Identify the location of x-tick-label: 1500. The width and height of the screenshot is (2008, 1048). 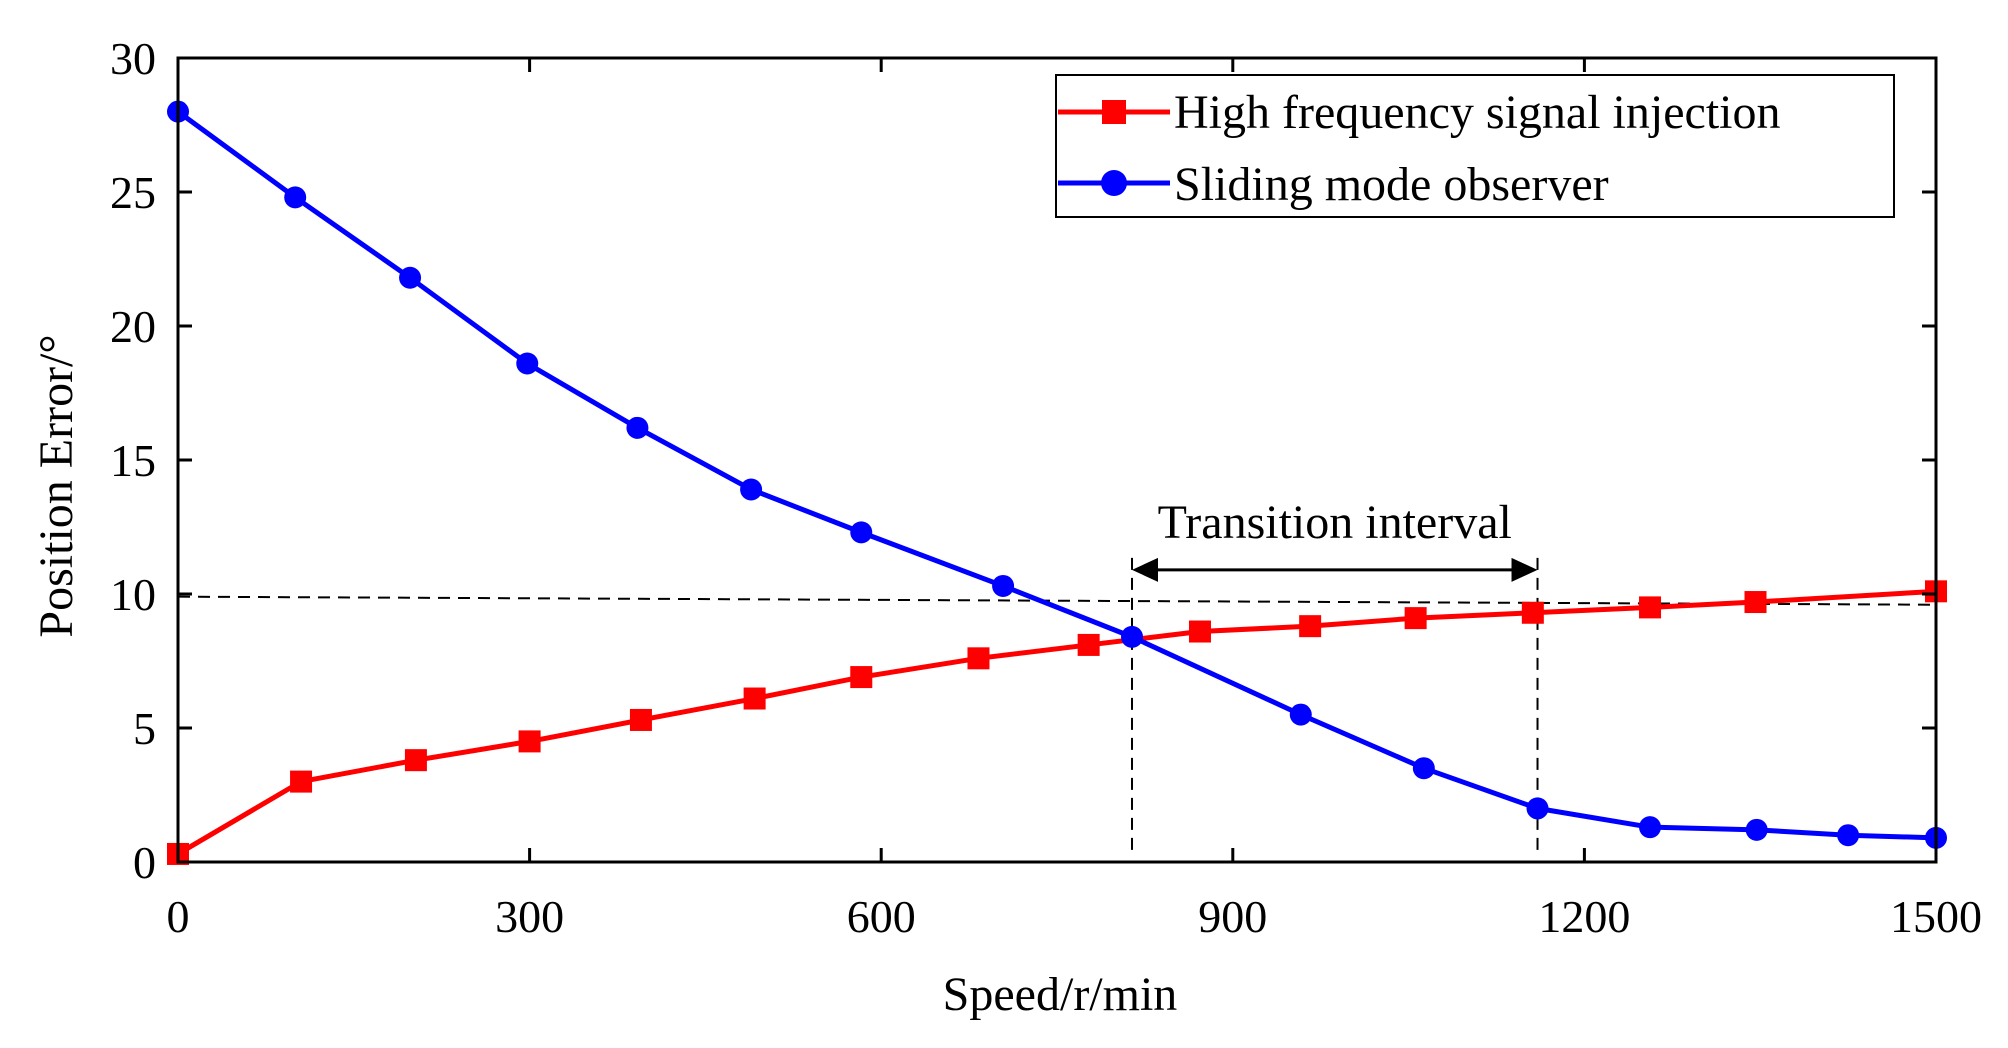
(1936, 916).